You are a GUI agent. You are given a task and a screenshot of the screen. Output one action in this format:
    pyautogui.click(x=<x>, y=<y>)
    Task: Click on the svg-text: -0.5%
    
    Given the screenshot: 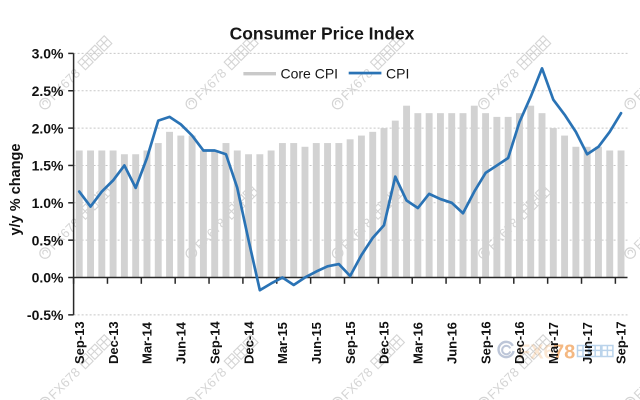 What is the action you would take?
    pyautogui.click(x=45, y=315)
    